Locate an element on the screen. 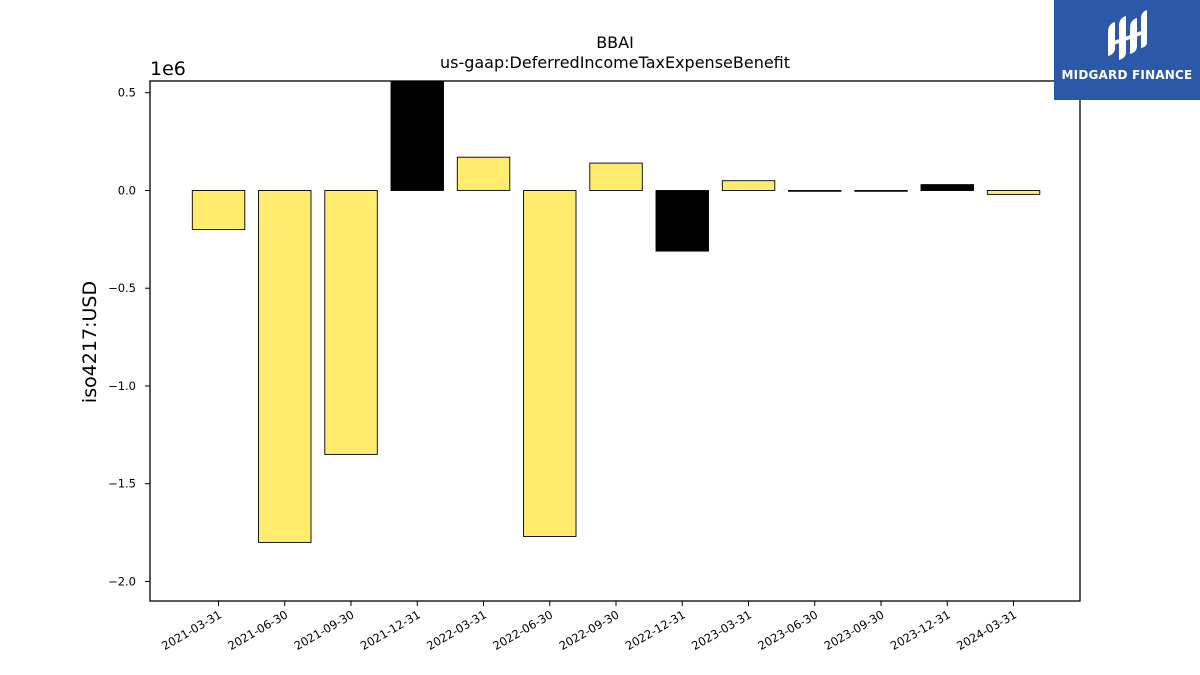 This screenshot has width=1200, height=675. midgard-finance-logo: MIDGARD FINANCE is located at coordinates (1127, 50).